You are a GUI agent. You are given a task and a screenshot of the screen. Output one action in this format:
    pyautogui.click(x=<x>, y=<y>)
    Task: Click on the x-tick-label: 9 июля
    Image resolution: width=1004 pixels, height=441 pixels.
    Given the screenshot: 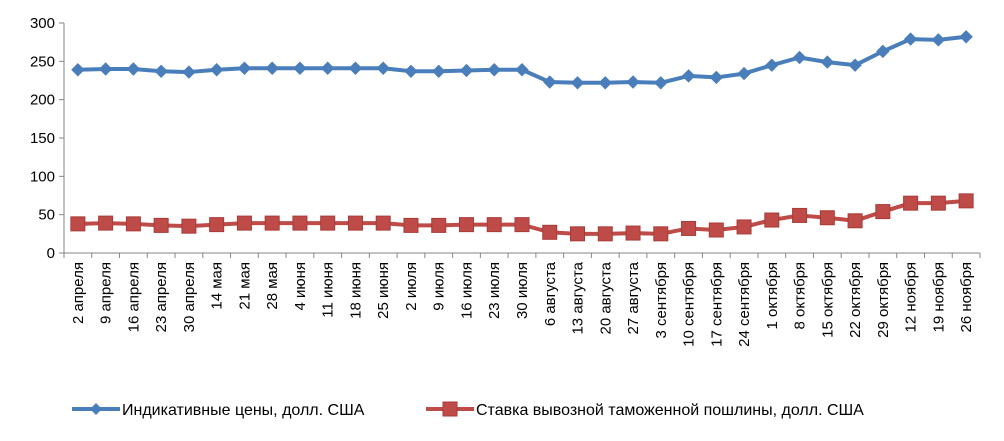 What is the action you would take?
    pyautogui.click(x=439, y=286)
    